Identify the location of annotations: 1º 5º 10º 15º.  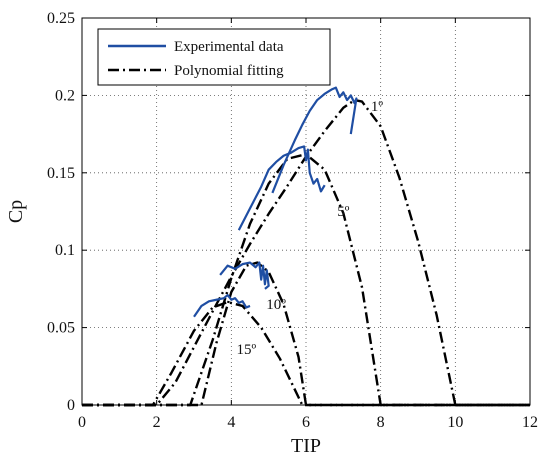
(309, 228).